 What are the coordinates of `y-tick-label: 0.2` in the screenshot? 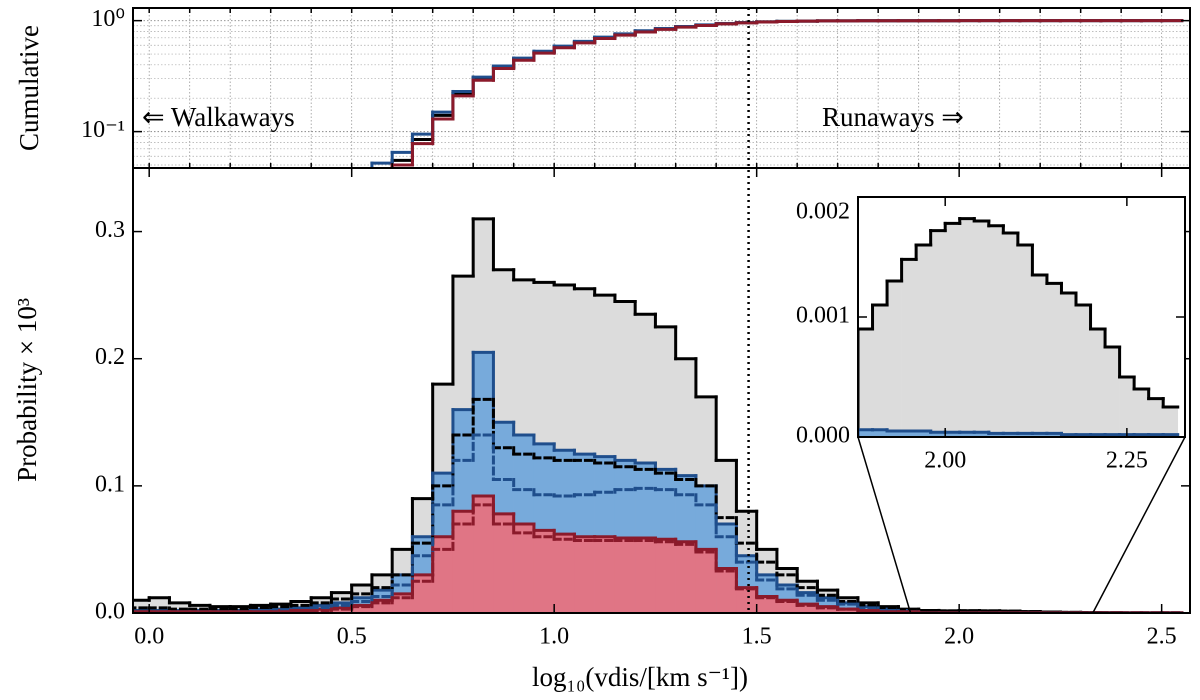 It's located at (110, 357).